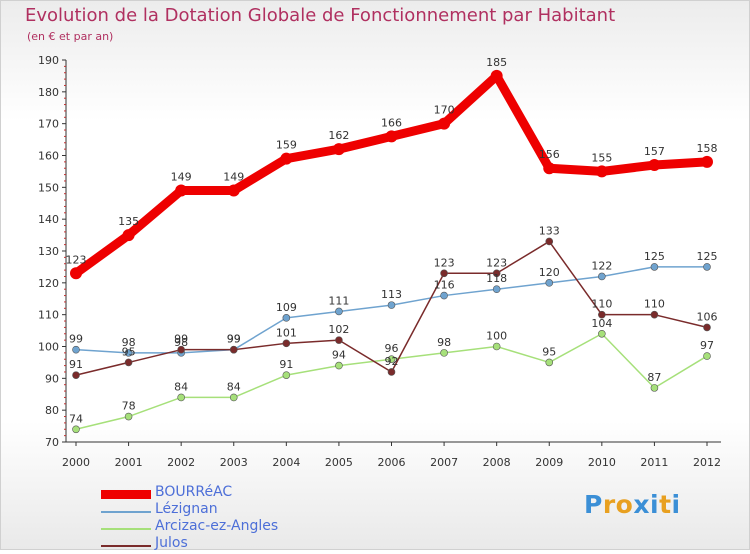  Describe the element at coordinates (549, 351) in the screenshot. I see `data-label: 95` at that location.